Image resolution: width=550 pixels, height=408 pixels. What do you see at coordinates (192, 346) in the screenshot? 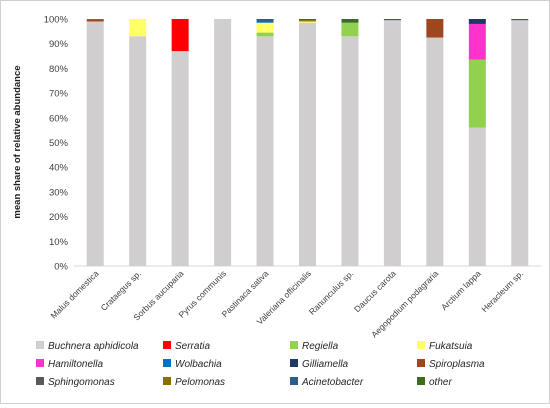
I see `legend-label: Serratia` at bounding box center [192, 346].